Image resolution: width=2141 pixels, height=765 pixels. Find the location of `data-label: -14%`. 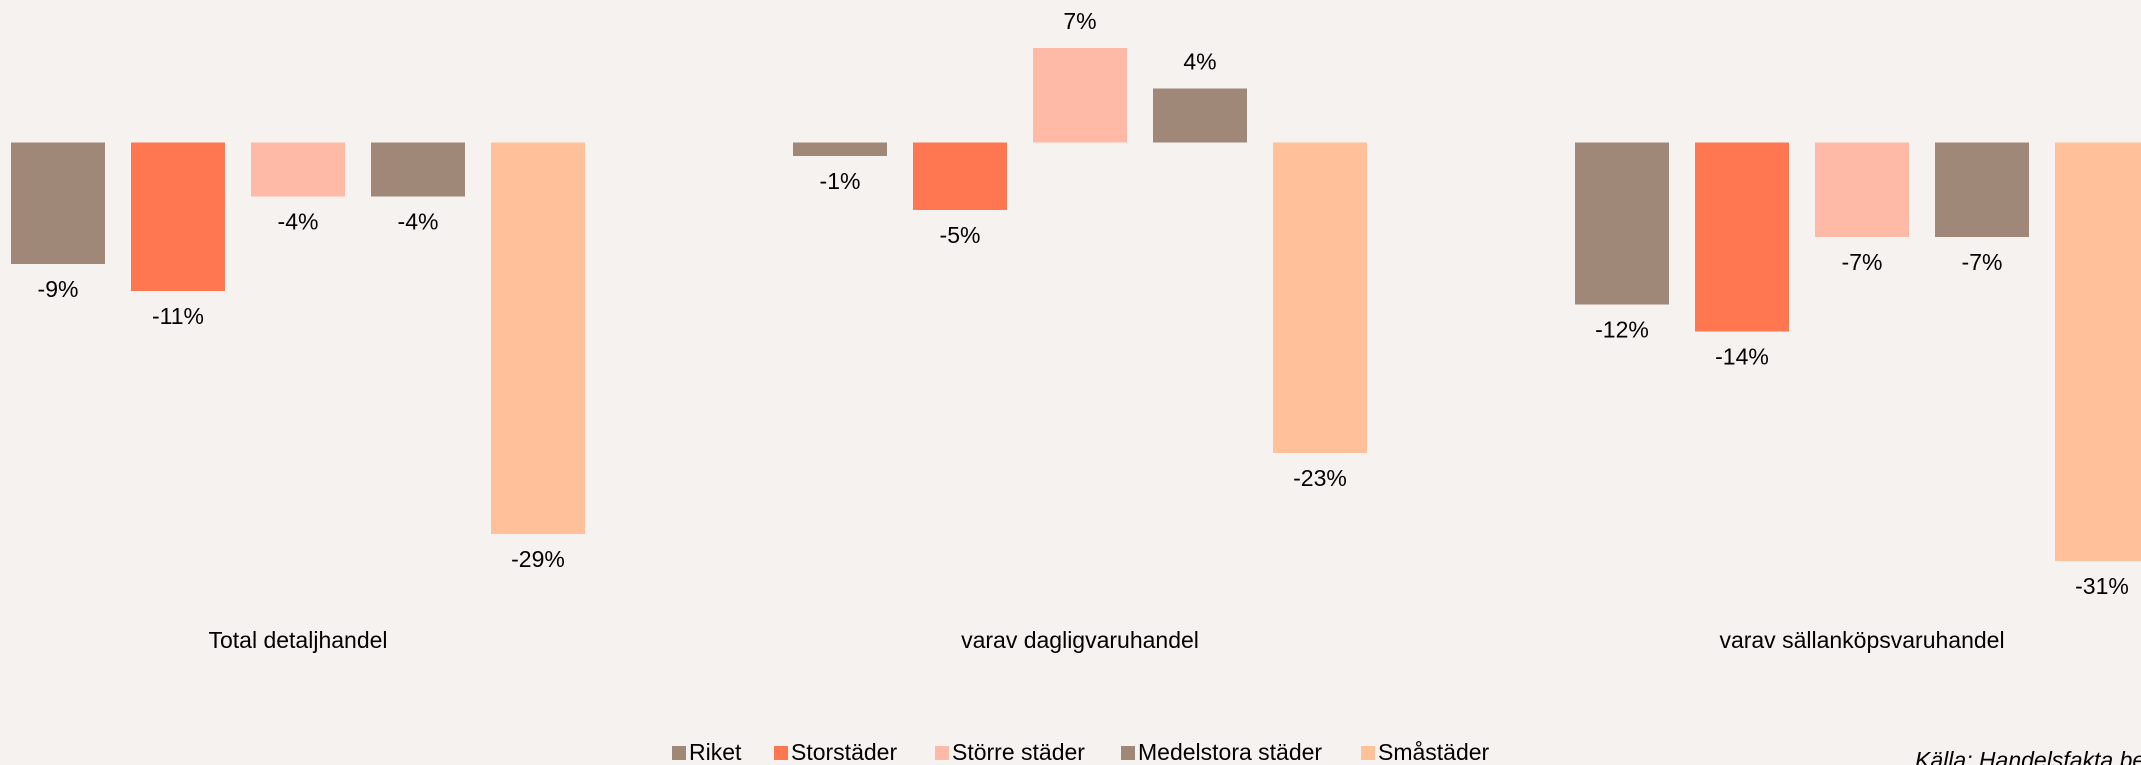

data-label: -14% is located at coordinates (1742, 357).